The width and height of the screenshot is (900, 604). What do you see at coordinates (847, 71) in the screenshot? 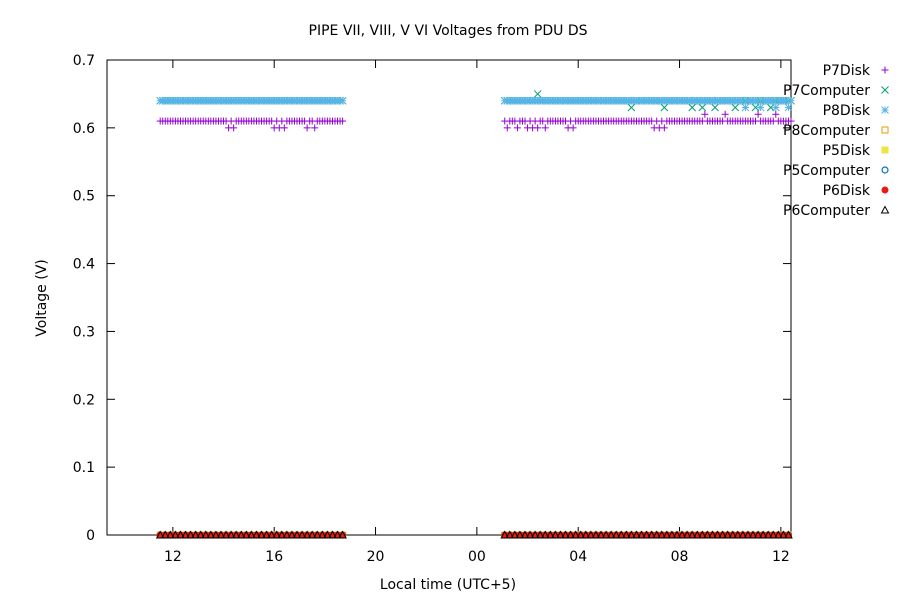
I see `legend-label: P7Disk` at bounding box center [847, 71].